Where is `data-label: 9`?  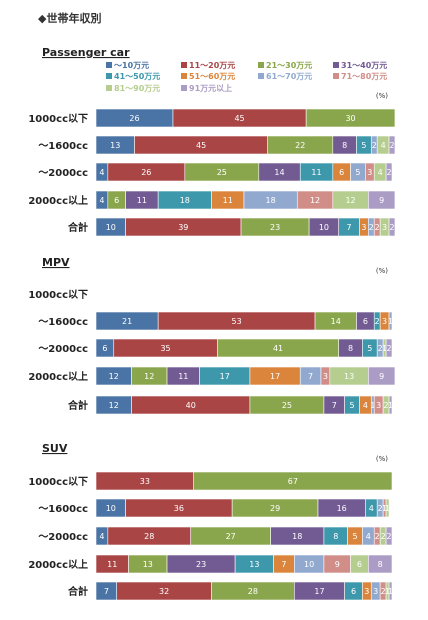 data-label: 9 is located at coordinates (381, 200).